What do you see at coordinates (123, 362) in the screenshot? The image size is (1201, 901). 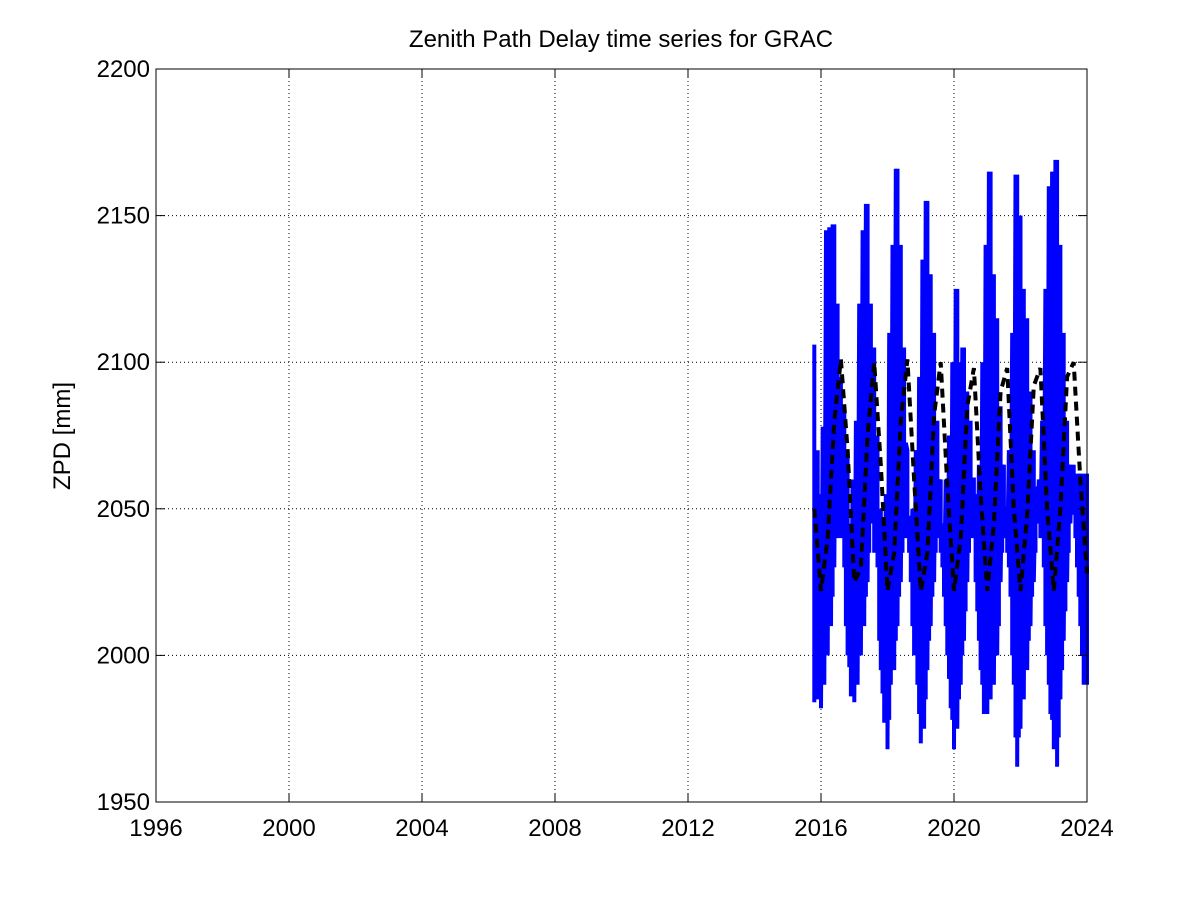 I see `y-tick-label: 2100` at bounding box center [123, 362].